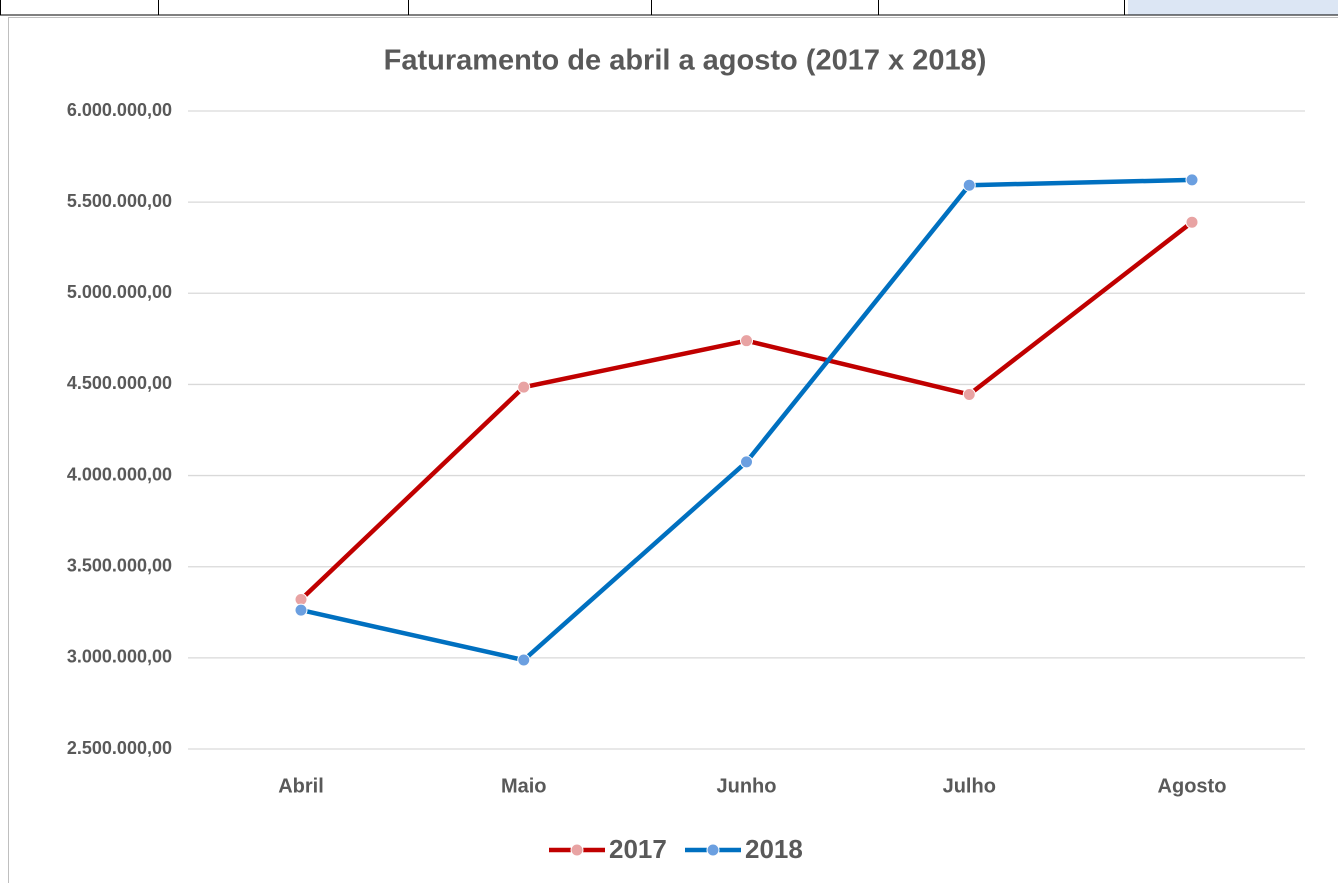 This screenshot has height=883, width=1338. Describe the element at coordinates (1233, 7) in the screenshot. I see `selected-cell` at that location.